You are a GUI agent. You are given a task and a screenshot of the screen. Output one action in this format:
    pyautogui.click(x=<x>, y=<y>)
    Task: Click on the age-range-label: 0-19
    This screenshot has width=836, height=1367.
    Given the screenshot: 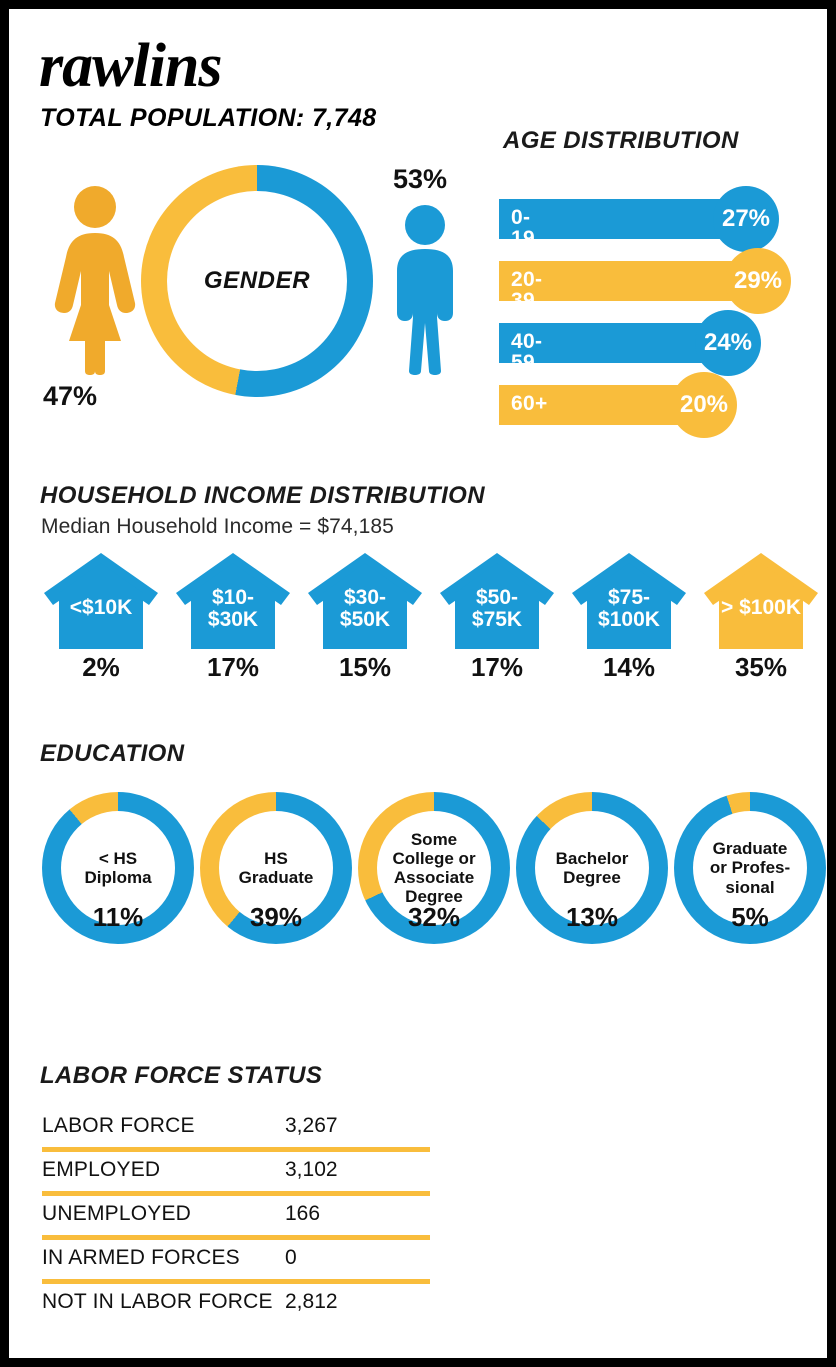 What is the action you would take?
    pyautogui.click(x=523, y=228)
    